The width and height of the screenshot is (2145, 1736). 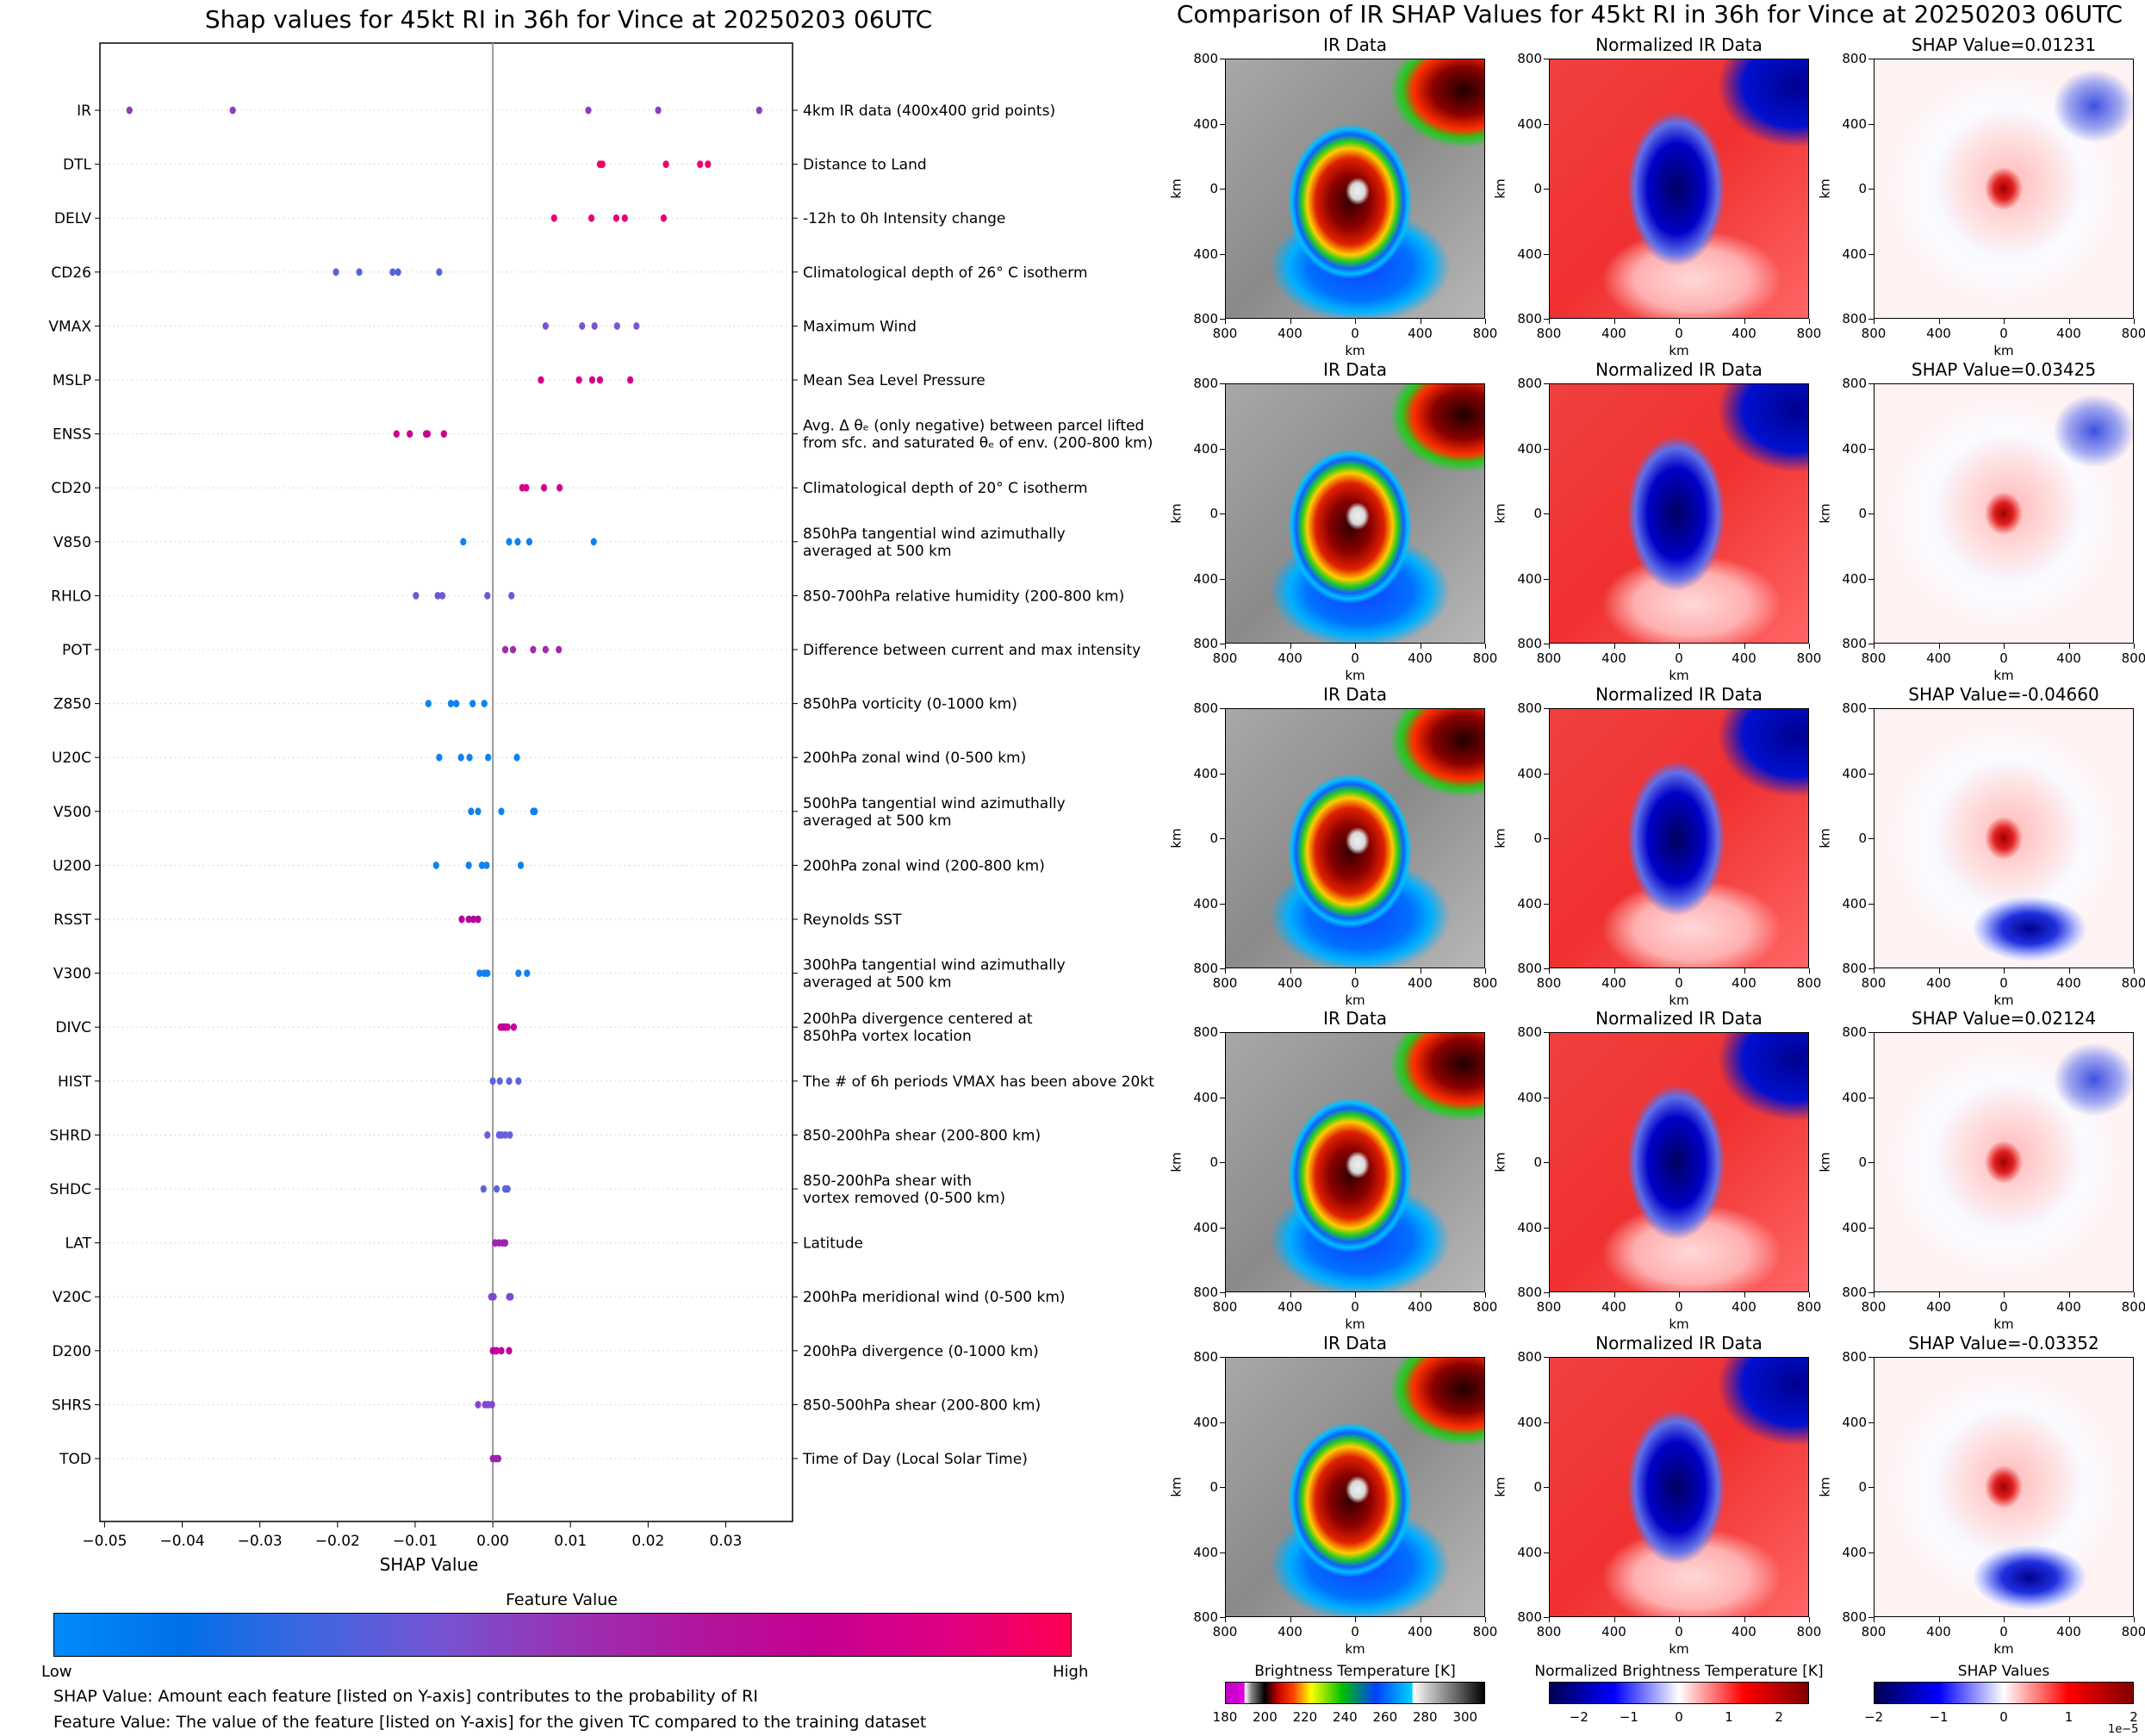 What do you see at coordinates (71, 489) in the screenshot?
I see `feature-code-label: CD20` at bounding box center [71, 489].